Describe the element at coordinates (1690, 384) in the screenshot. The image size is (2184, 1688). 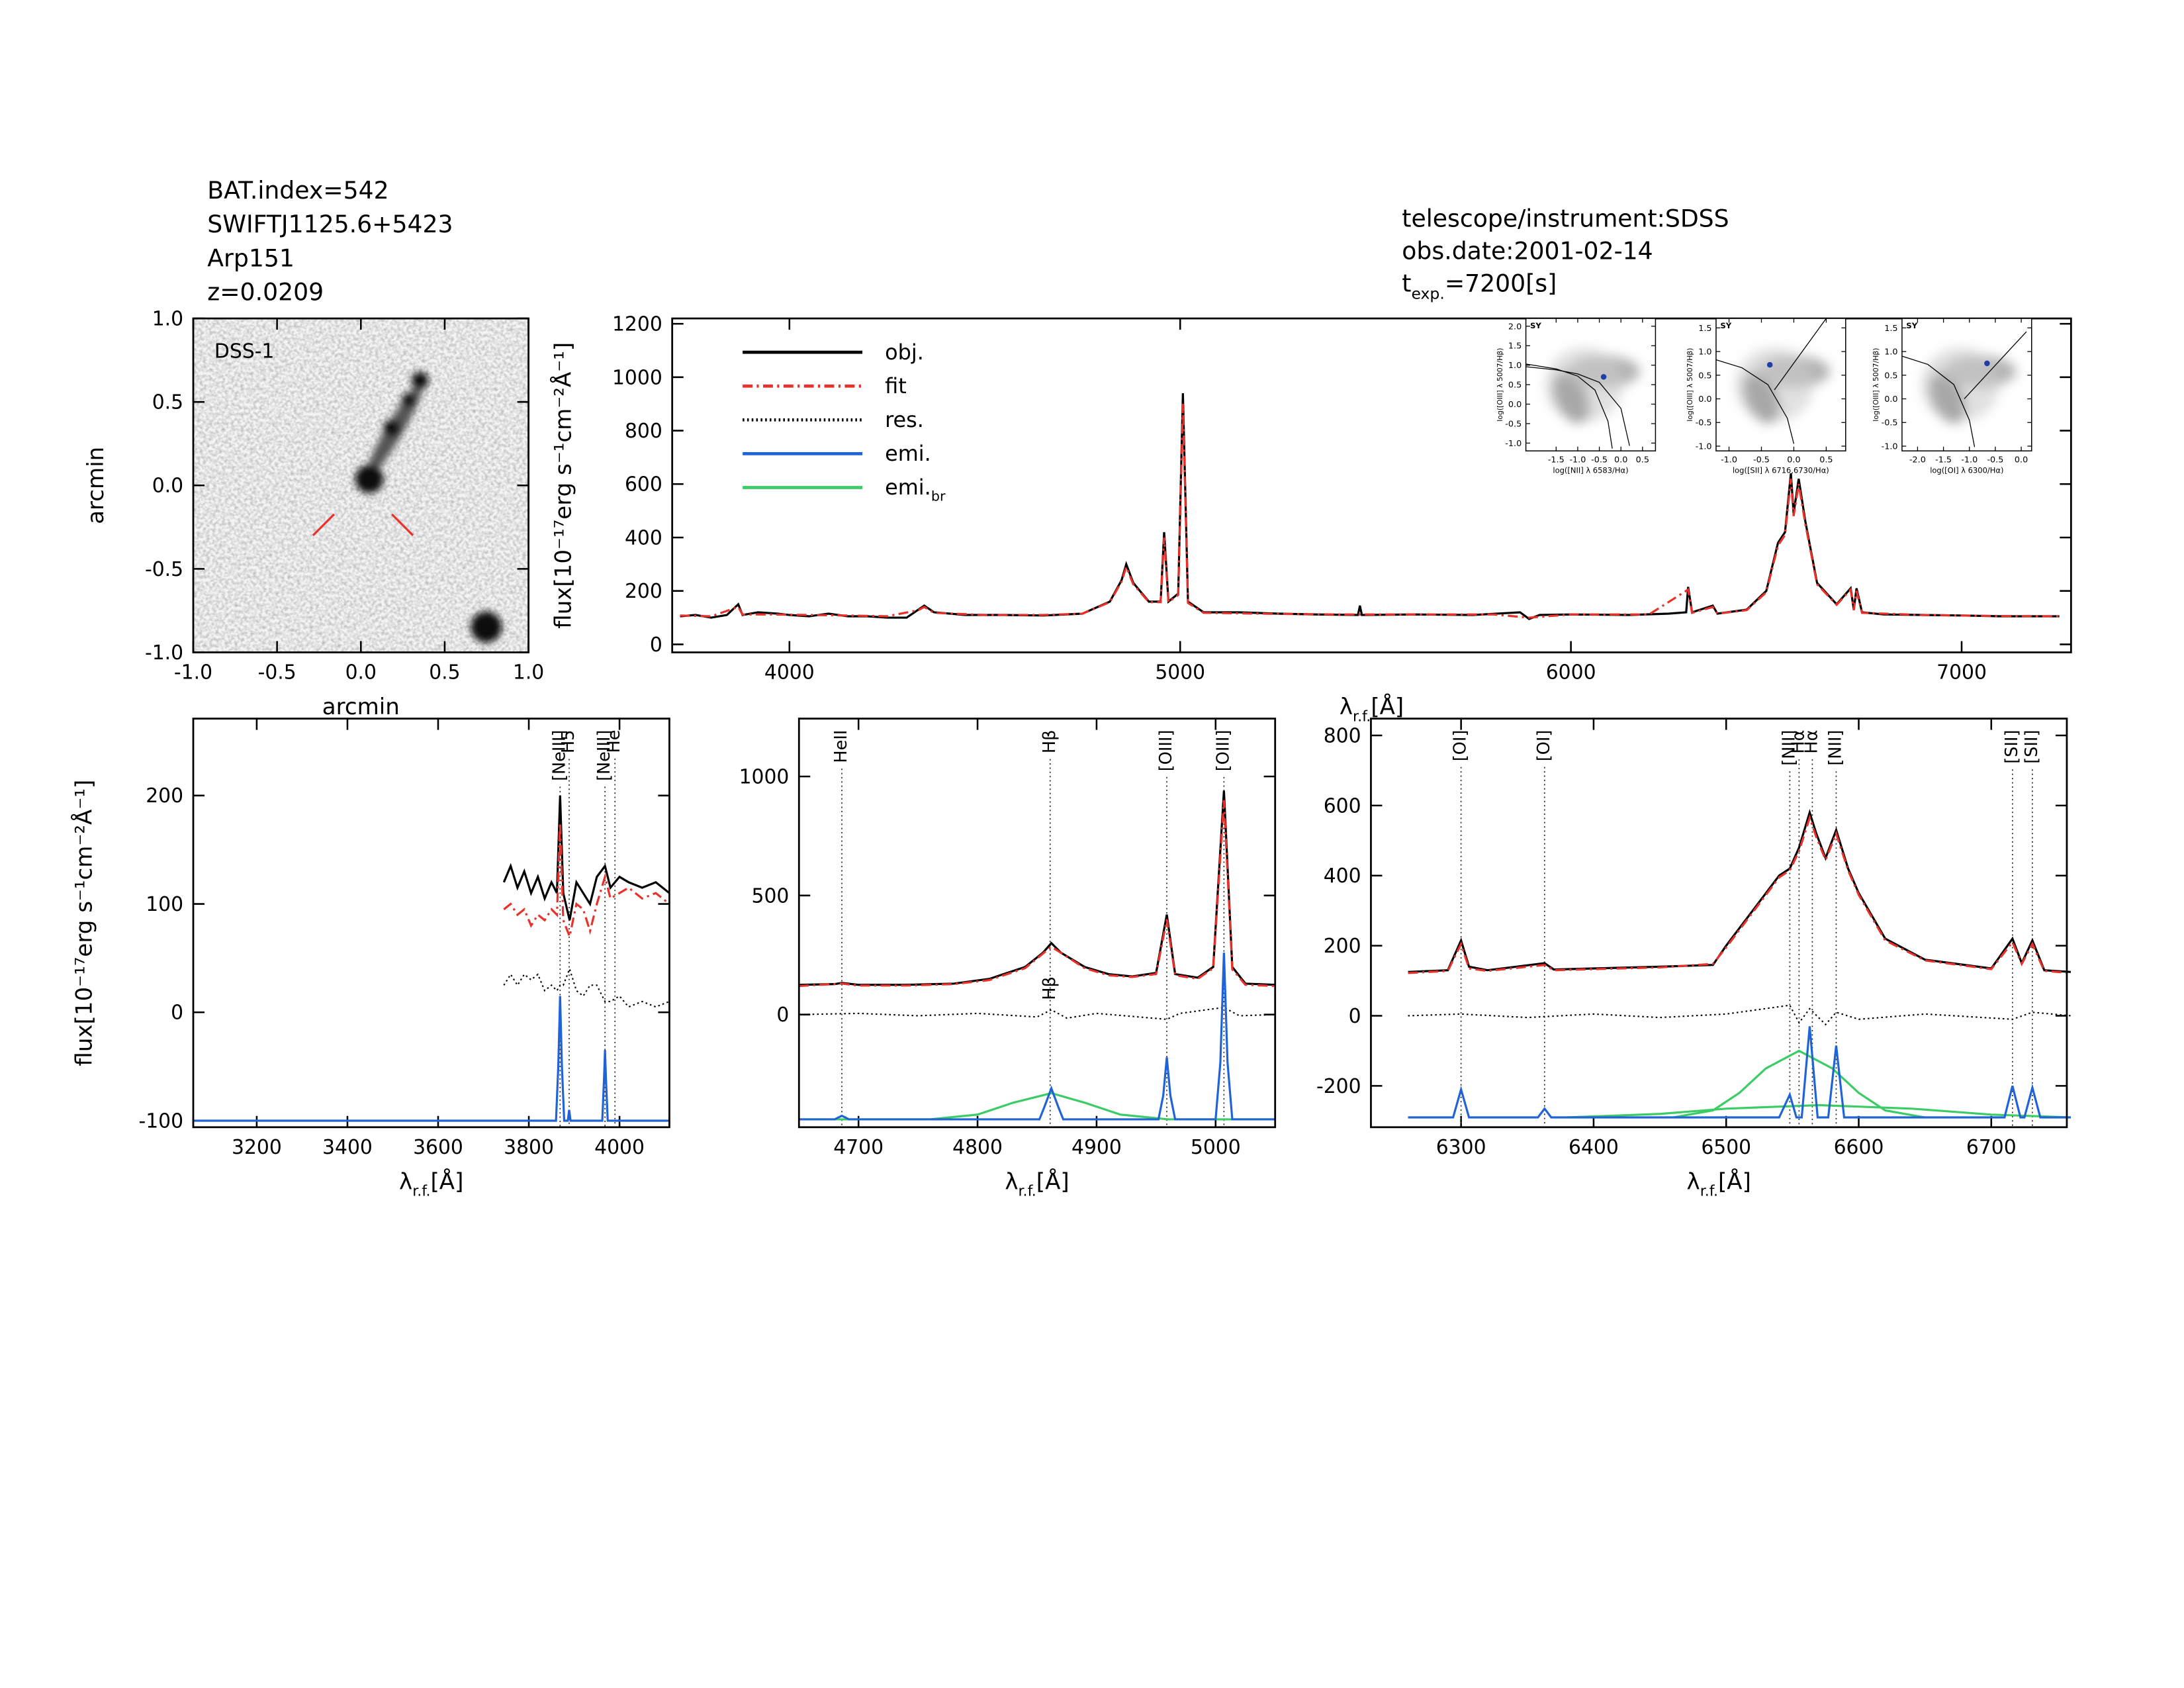
I see `y-axis-label: log([OIII] λ 5007/Hβ)` at that location.